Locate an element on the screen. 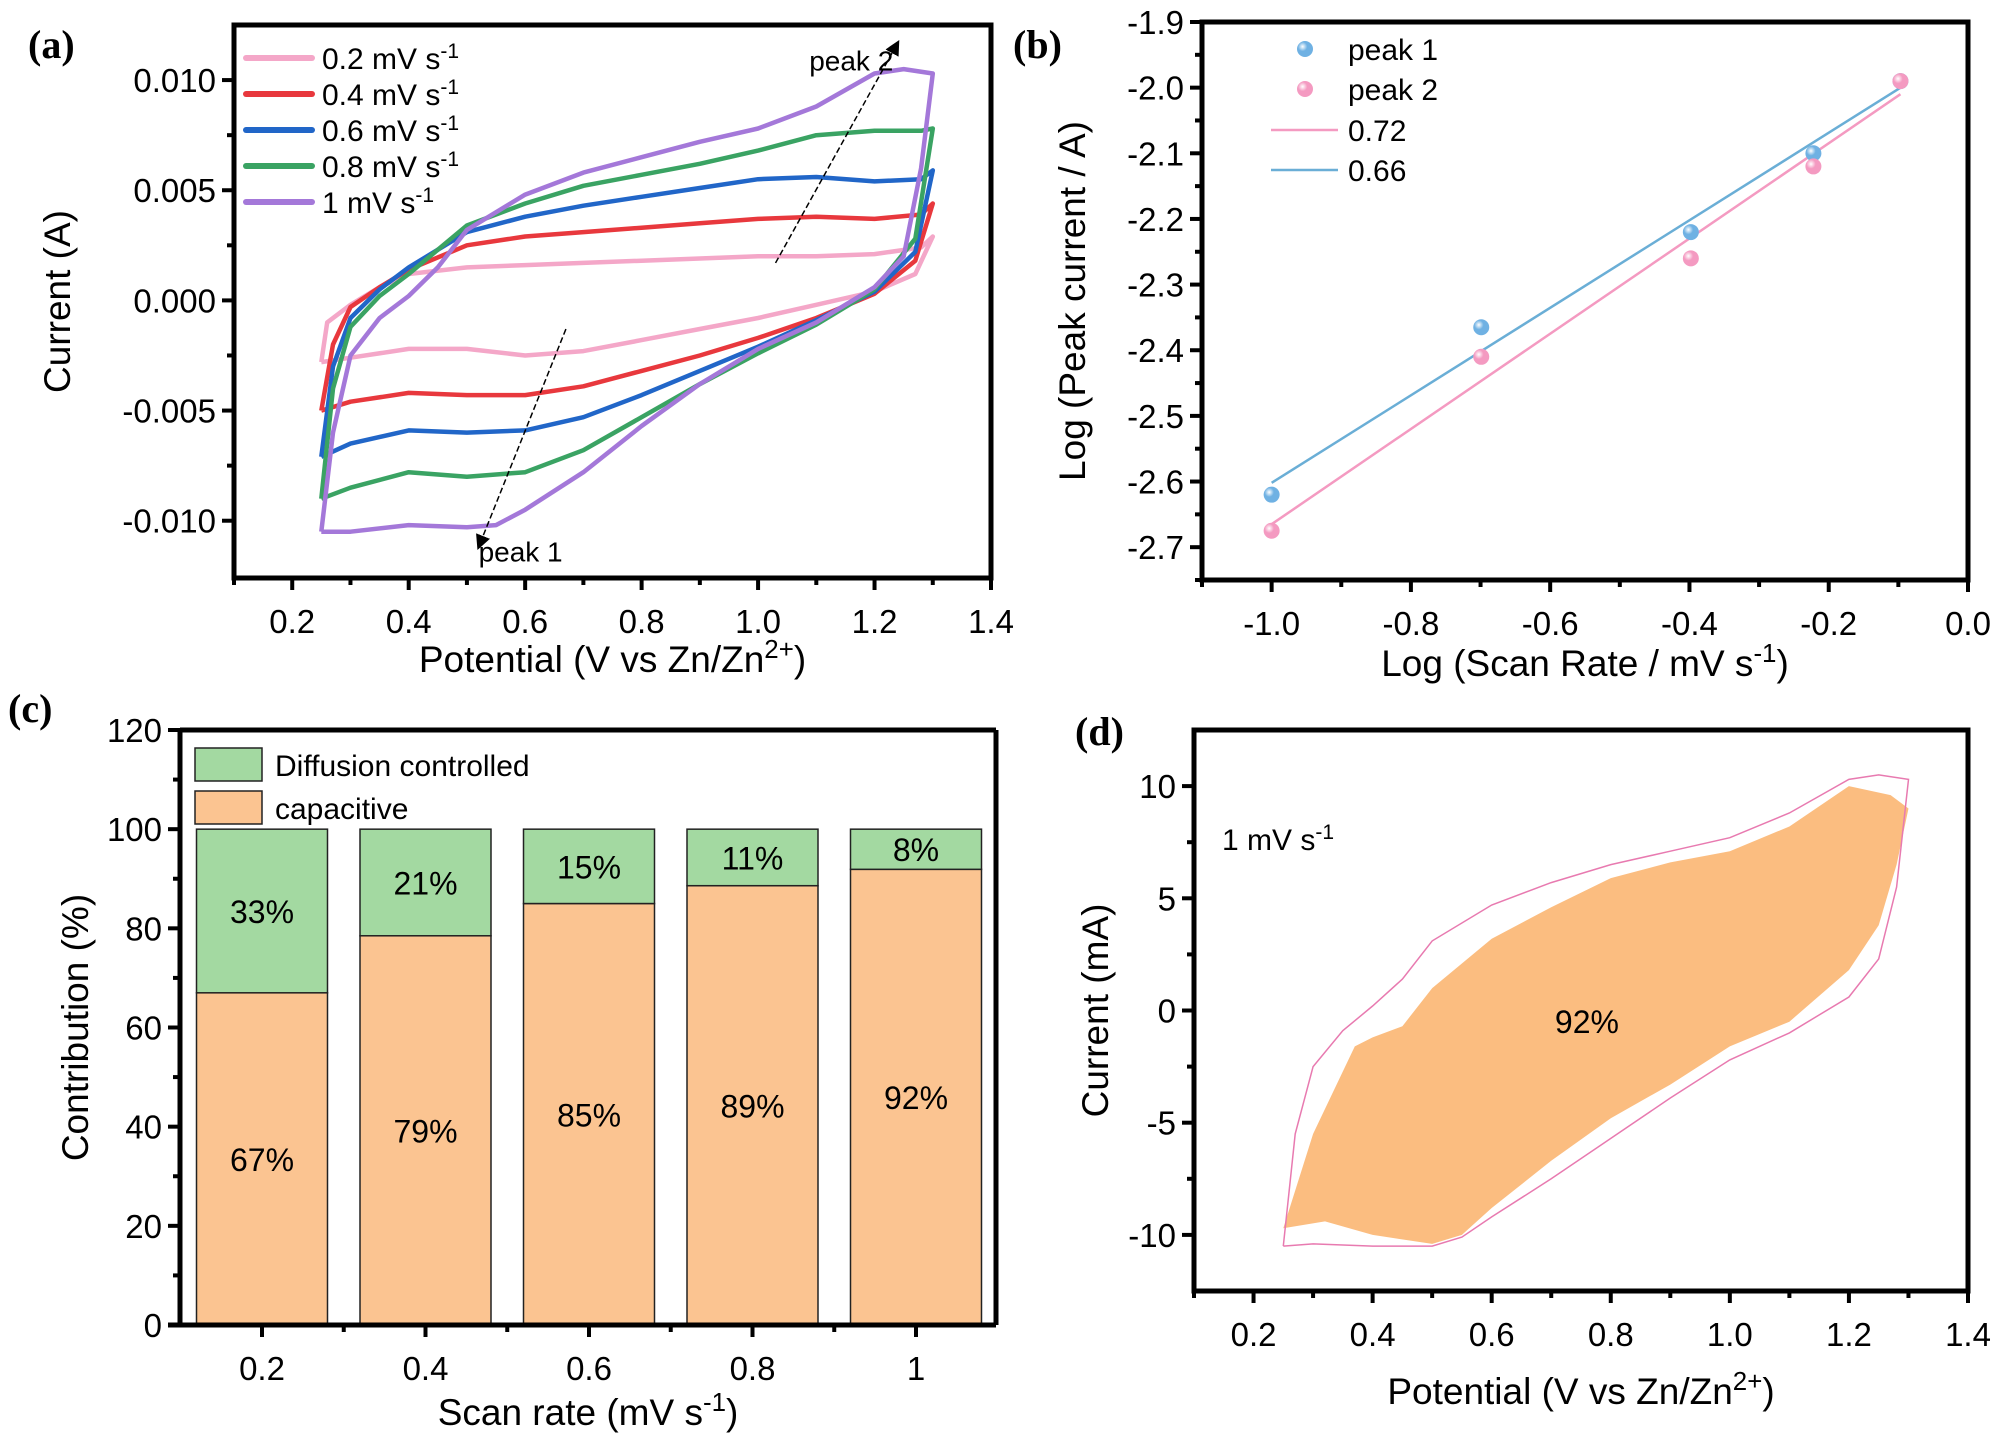  total-cv-outline is located at coordinates (1596, 1010).